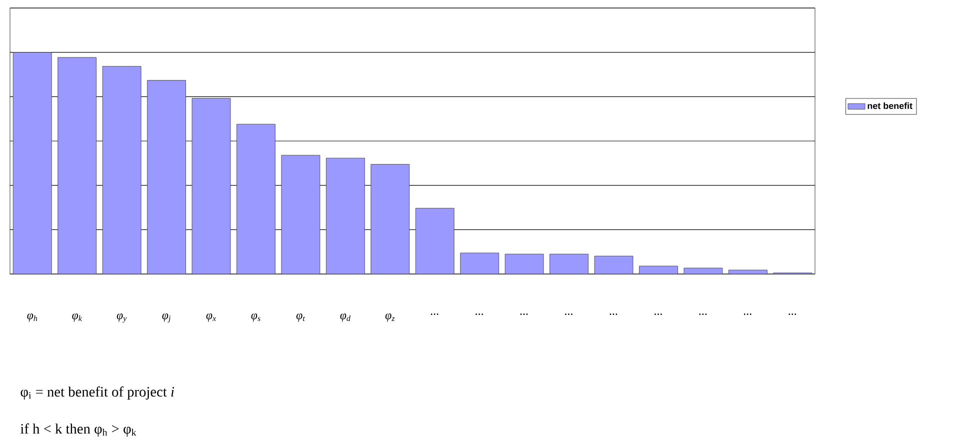 The height and width of the screenshot is (443, 966). What do you see at coordinates (78, 430) in the screenshot?
I see `text: if h < k then φ$_{h}$ > φ$_{k}$` at bounding box center [78, 430].